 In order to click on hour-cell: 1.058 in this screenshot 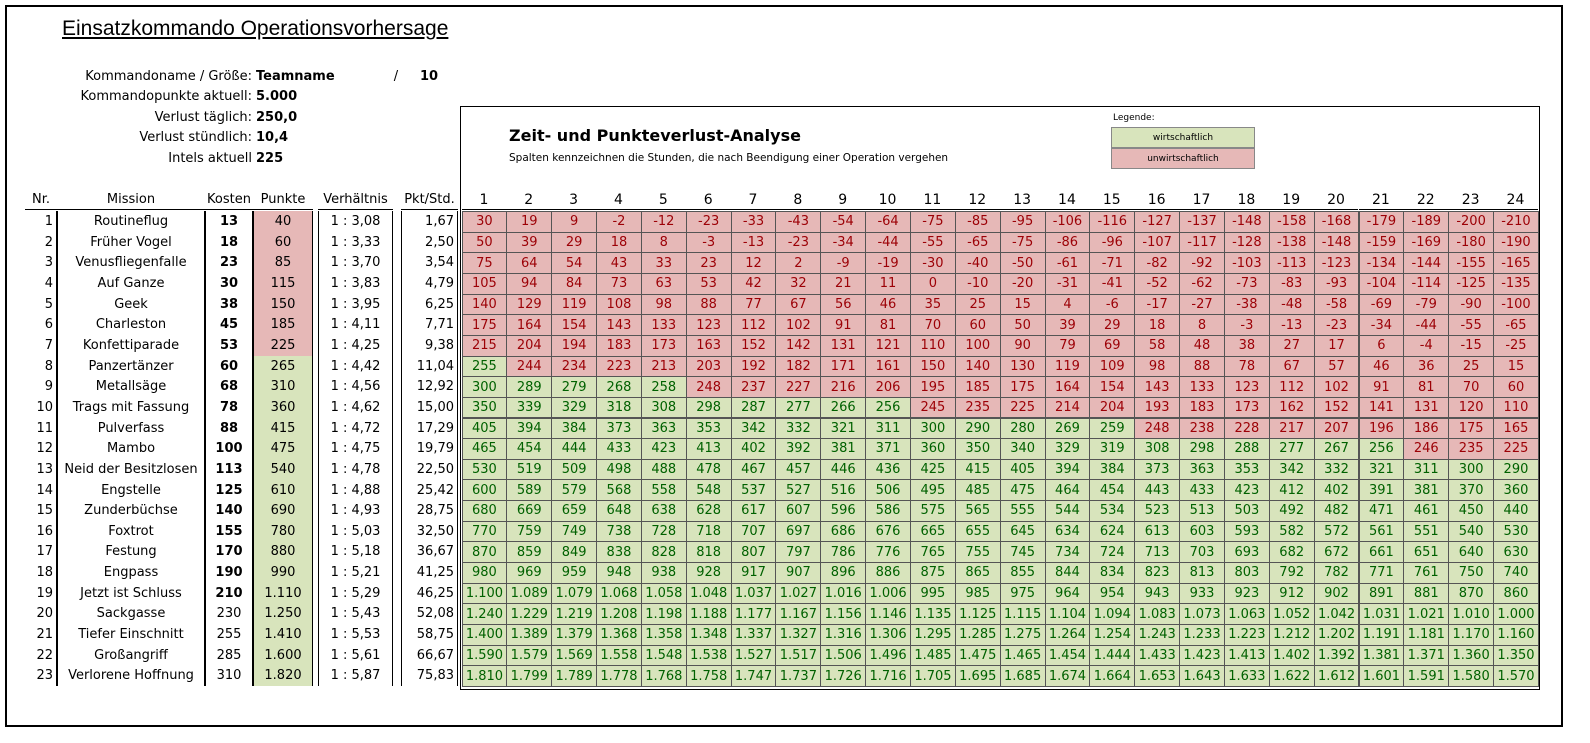, I will do `click(663, 593)`.